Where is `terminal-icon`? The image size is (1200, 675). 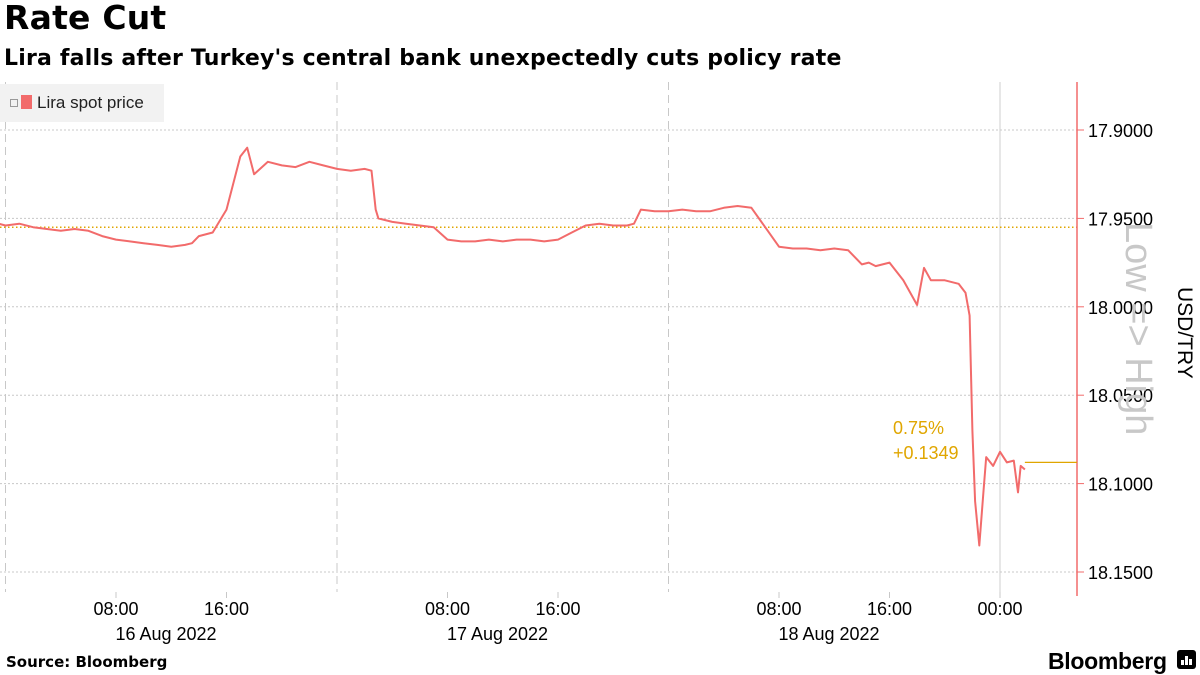
terminal-icon is located at coordinates (1186, 659).